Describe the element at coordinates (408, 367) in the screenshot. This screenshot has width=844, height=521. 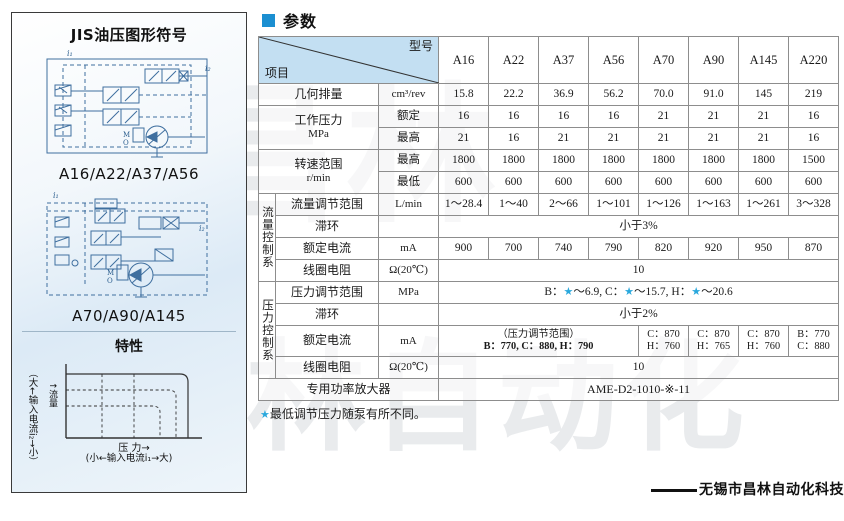
I see `row-unit-pressure-coil-resistance: Ω(20℃)` at that location.